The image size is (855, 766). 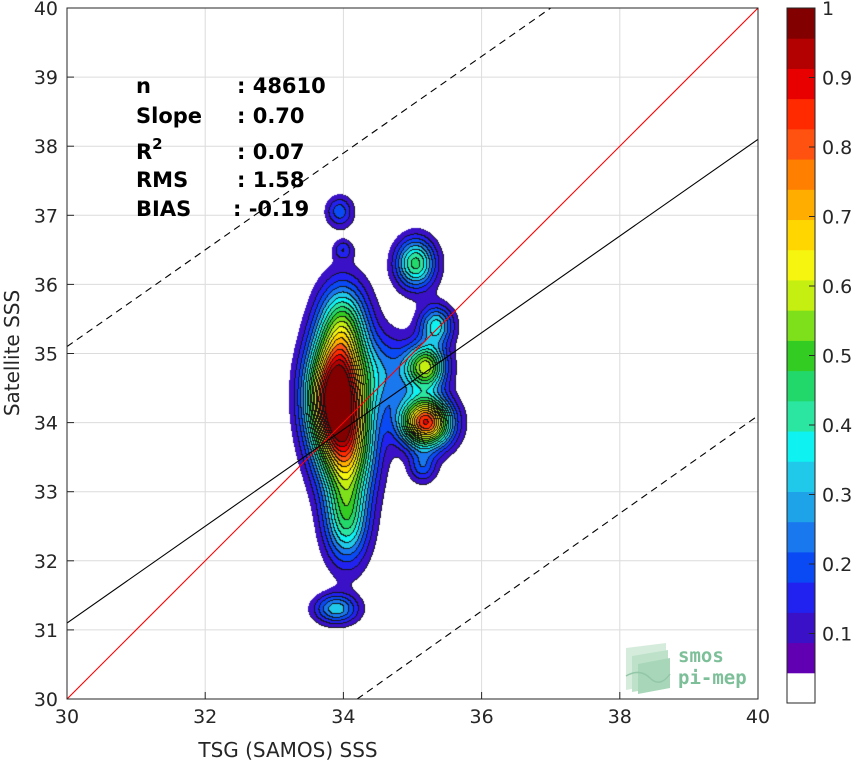 I want to click on colorbar-tick-label: 0.3, so click(x=837, y=496).